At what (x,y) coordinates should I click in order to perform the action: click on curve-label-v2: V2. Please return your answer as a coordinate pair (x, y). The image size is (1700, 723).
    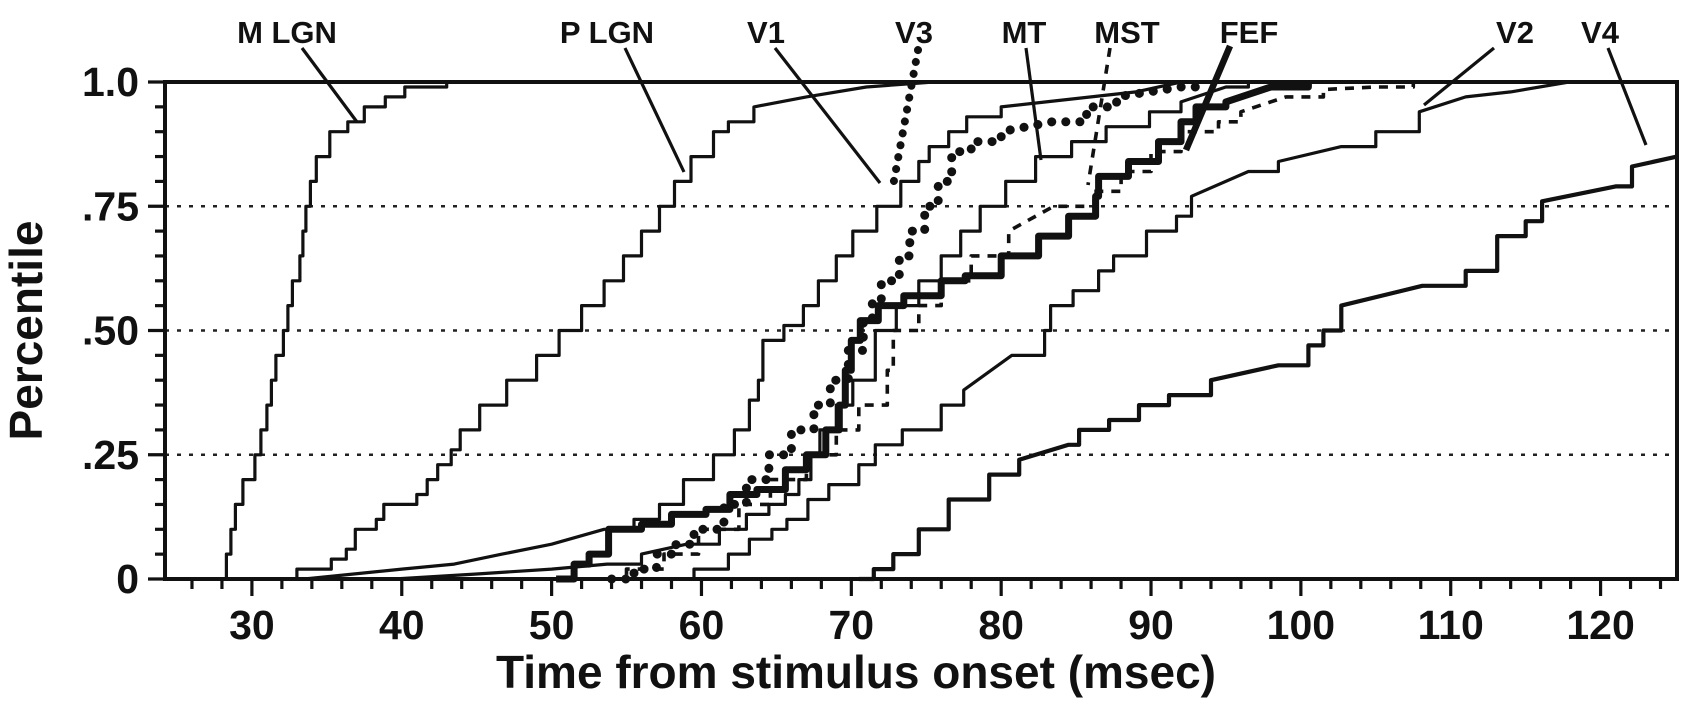
    Looking at the image, I should click on (1515, 32).